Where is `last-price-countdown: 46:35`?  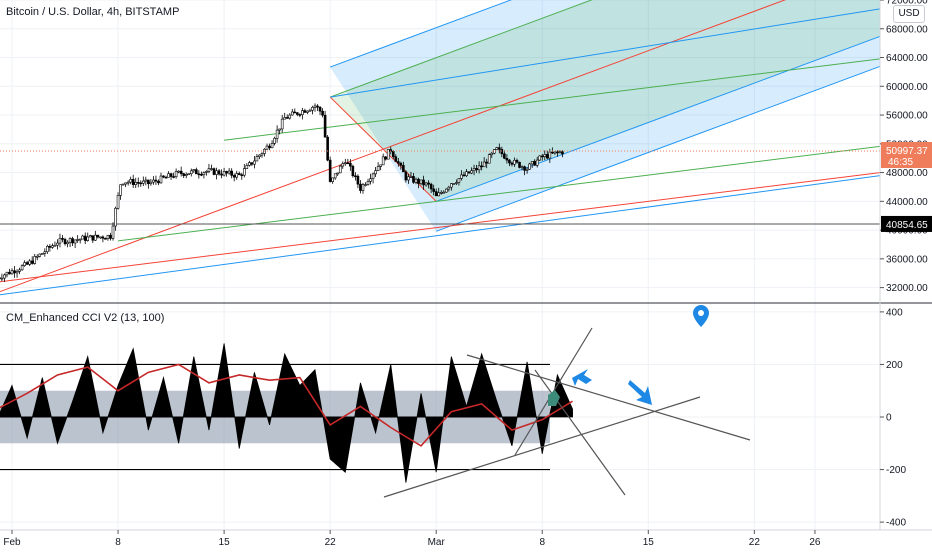 last-price-countdown: 46:35 is located at coordinates (900, 162).